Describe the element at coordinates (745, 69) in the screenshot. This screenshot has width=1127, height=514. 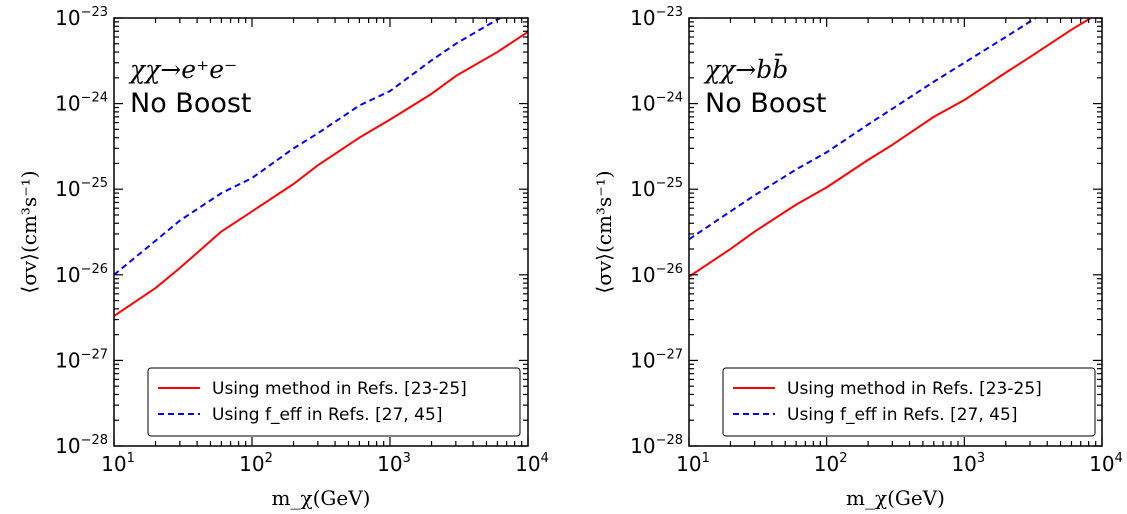
I see `process-annotation: χχ→bb̄` at that location.